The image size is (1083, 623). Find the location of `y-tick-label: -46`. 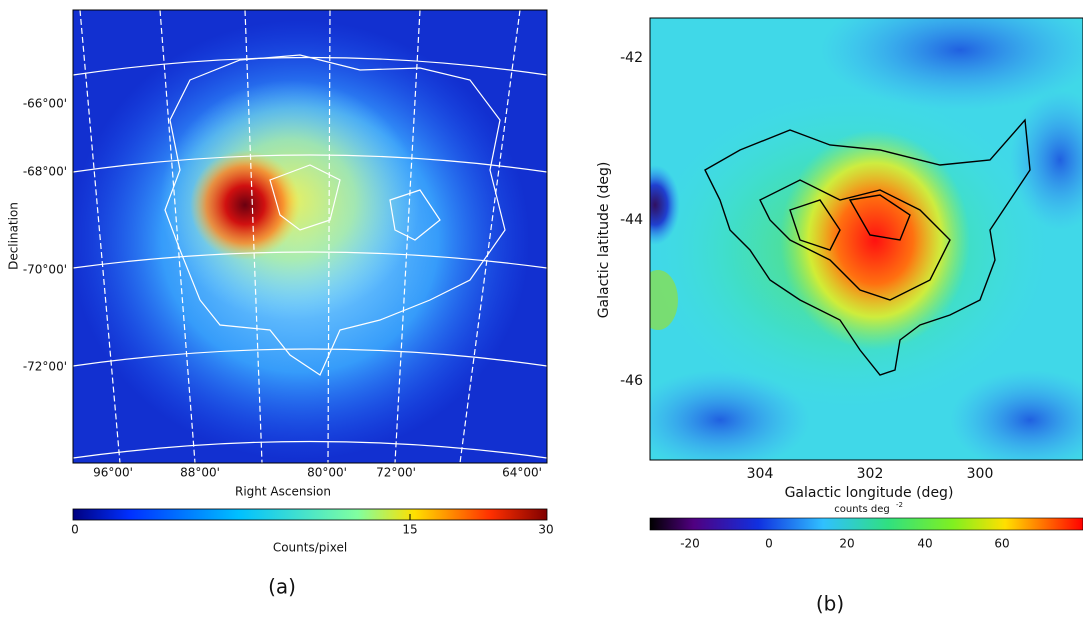

y-tick-label: -46 is located at coordinates (631, 381).